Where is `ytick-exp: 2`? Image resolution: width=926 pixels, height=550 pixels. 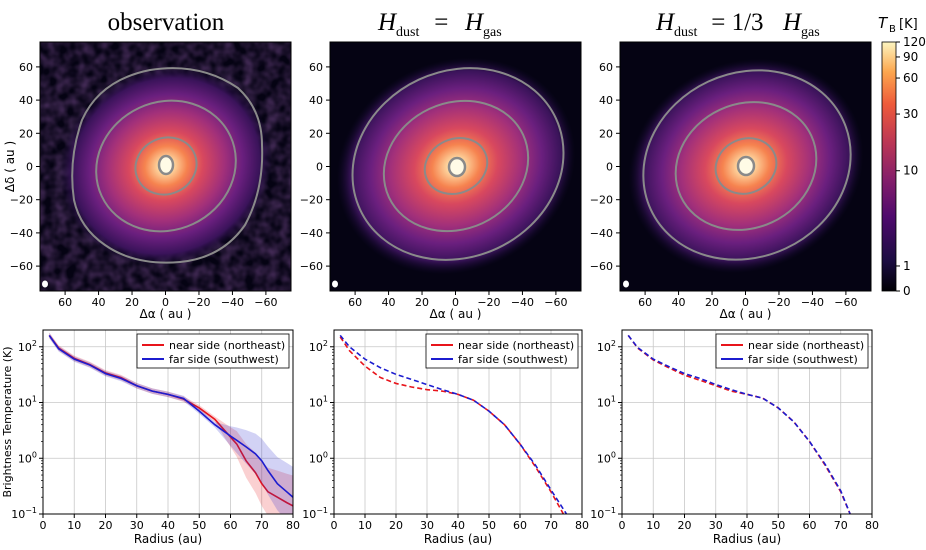
ytick-exp: 2 is located at coordinates (325, 343).